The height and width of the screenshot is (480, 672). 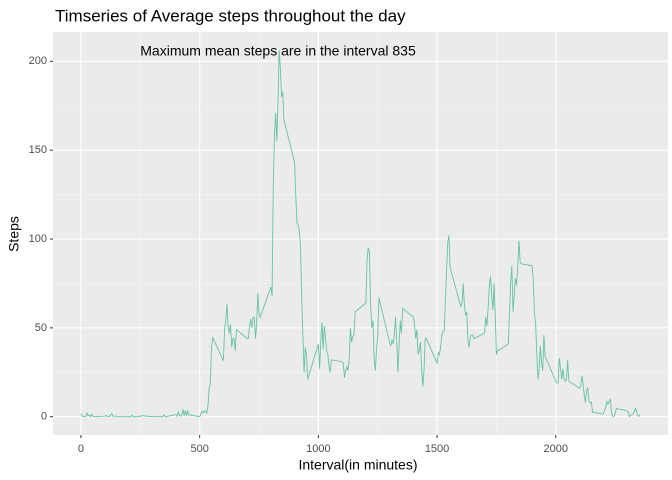 What do you see at coordinates (38, 239) in the screenshot?
I see `y-tick-label: 100` at bounding box center [38, 239].